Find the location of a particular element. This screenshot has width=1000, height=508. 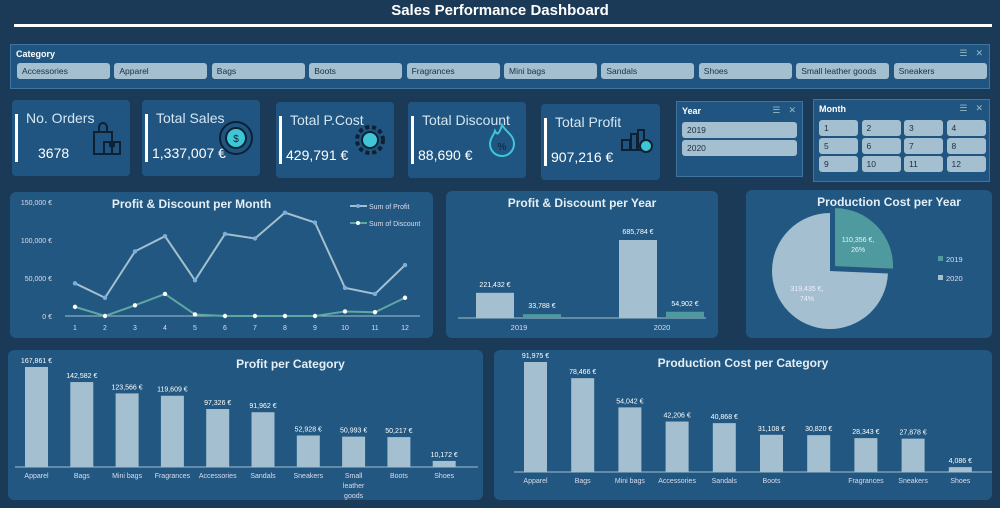

category-option: Mini bags is located at coordinates (550, 71).